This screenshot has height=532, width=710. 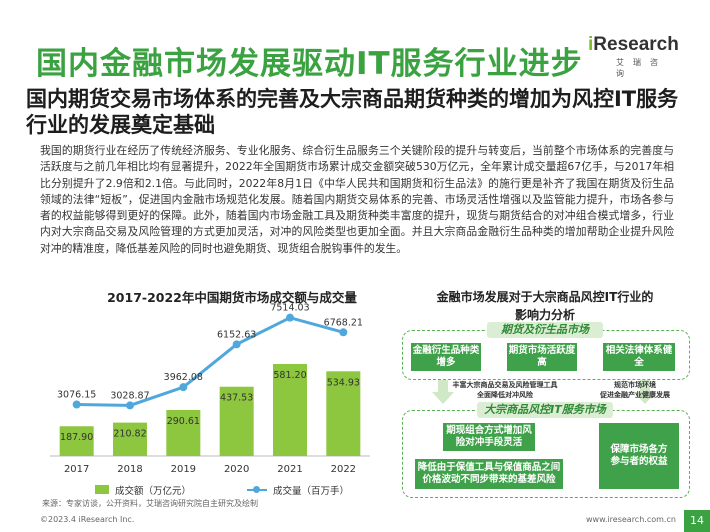 I want to click on bar-label-2022: 534.93, so click(x=343, y=382).